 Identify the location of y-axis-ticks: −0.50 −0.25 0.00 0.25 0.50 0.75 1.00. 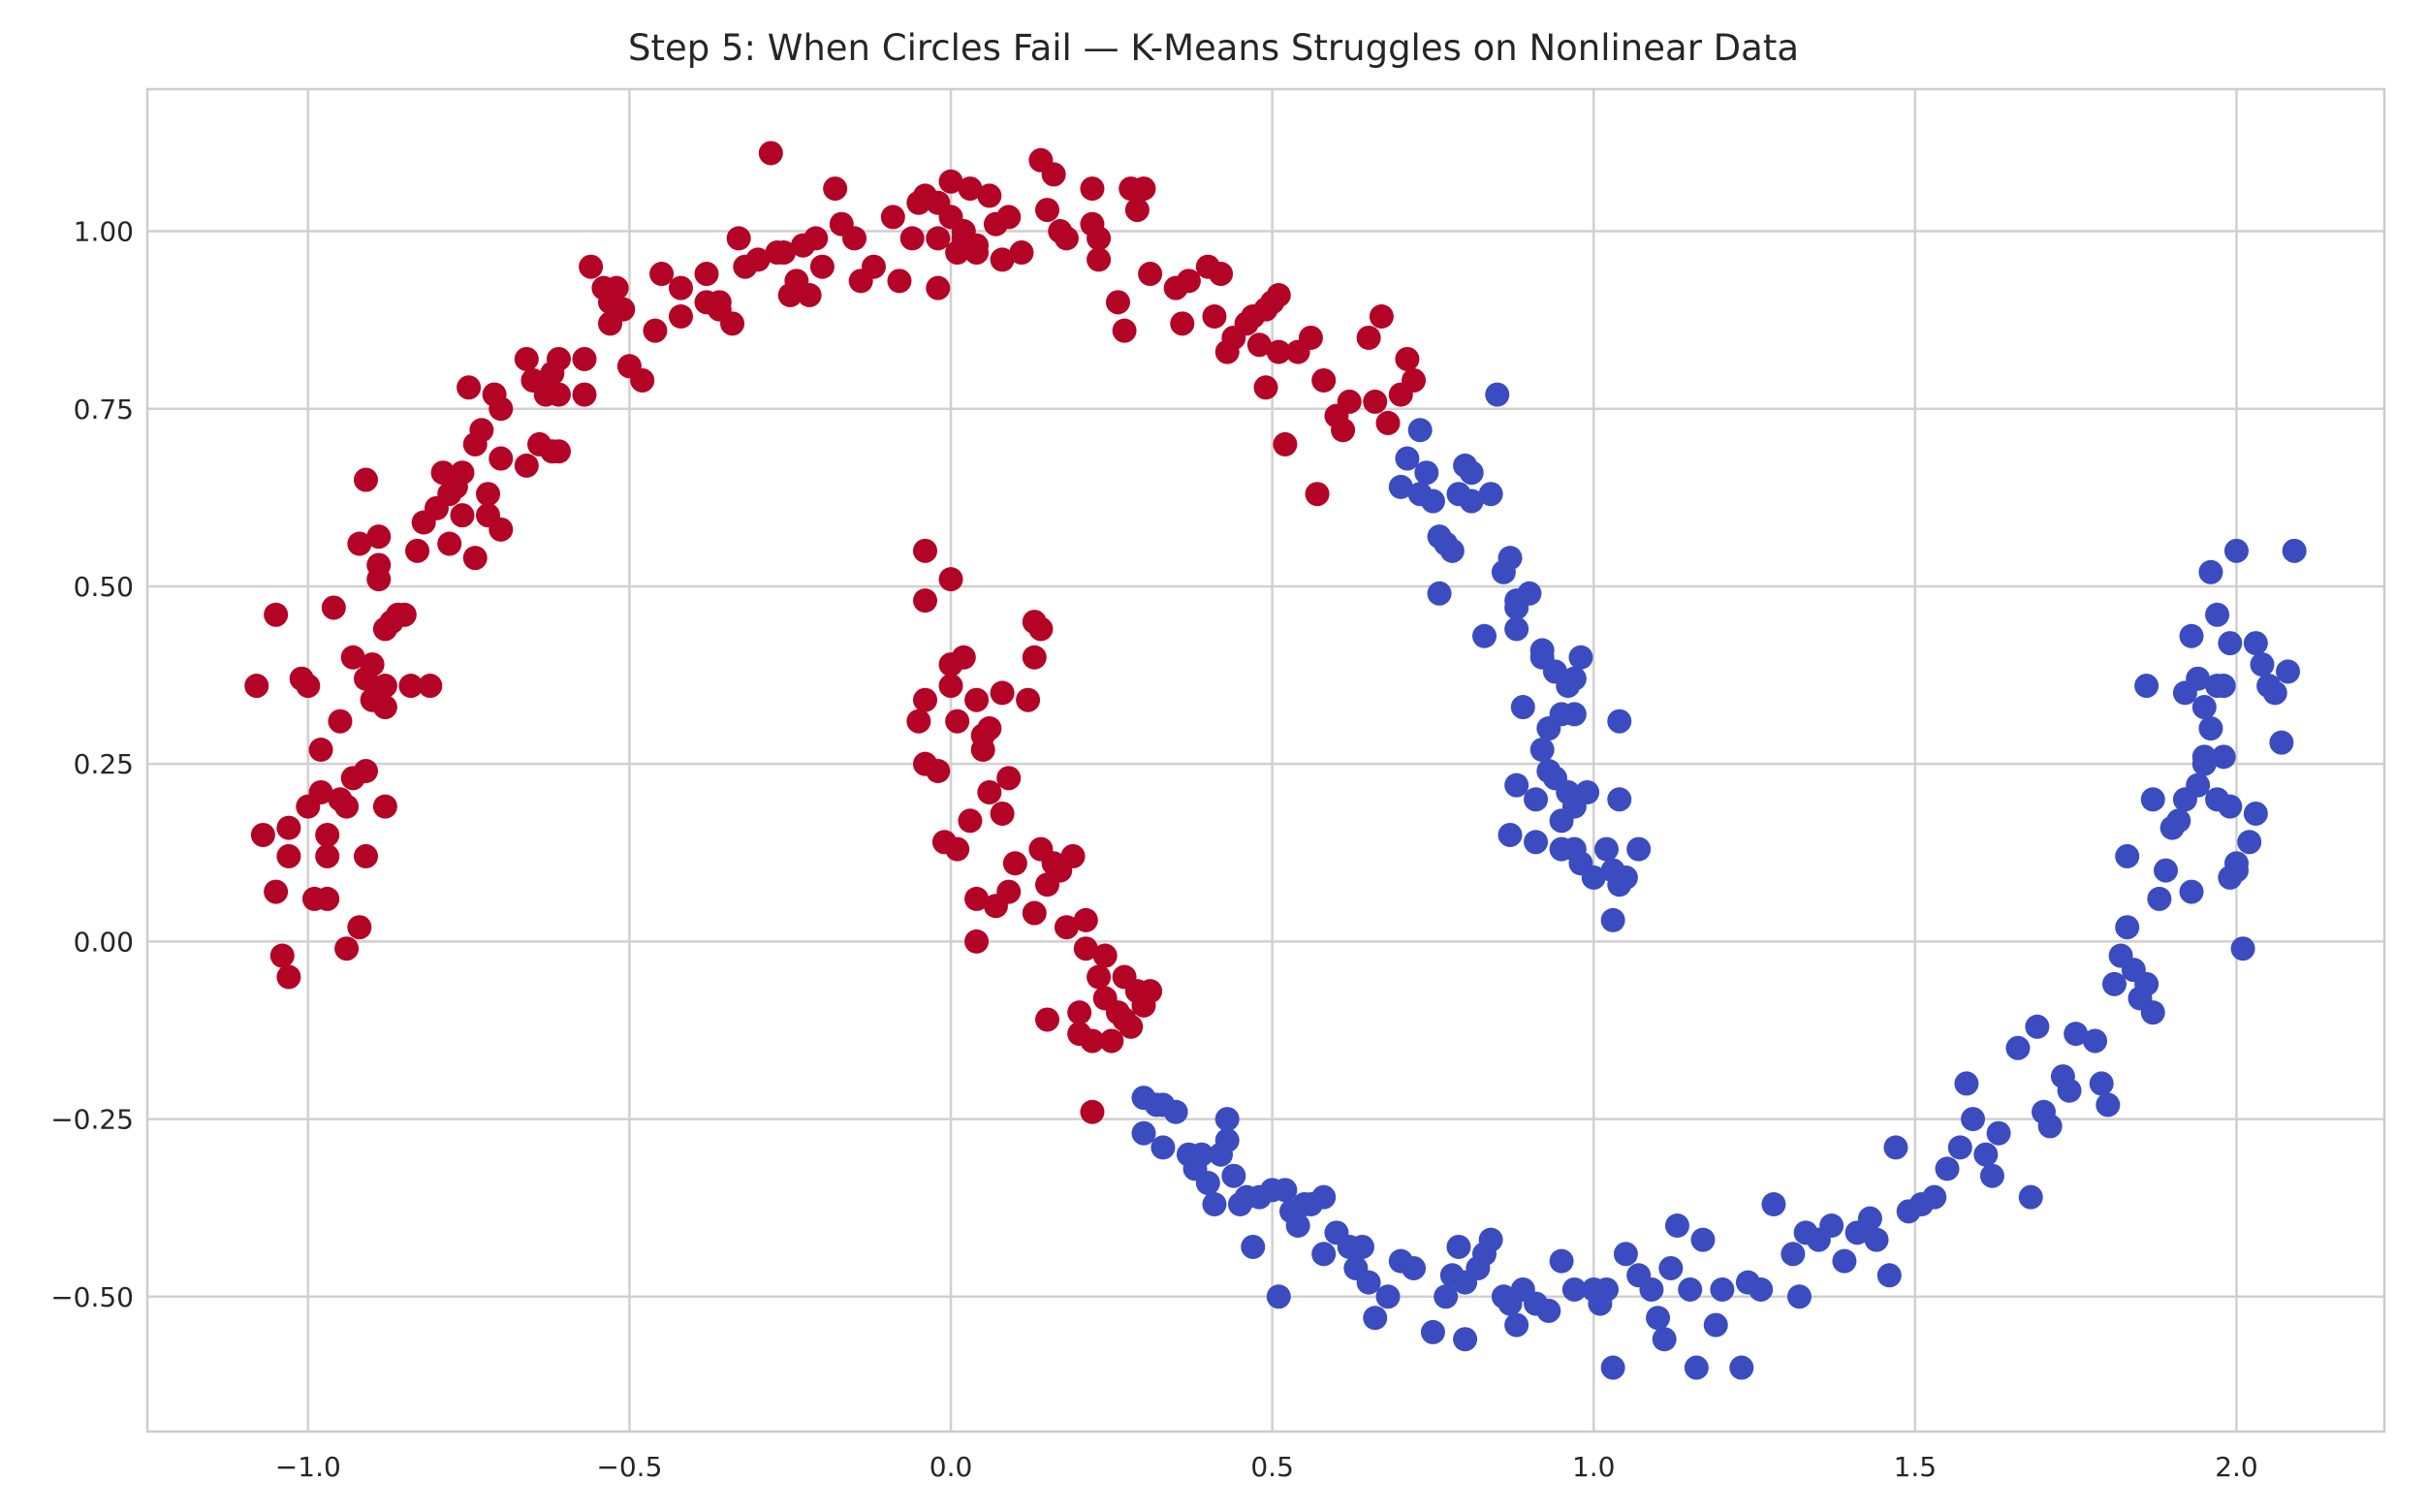
(92, 764).